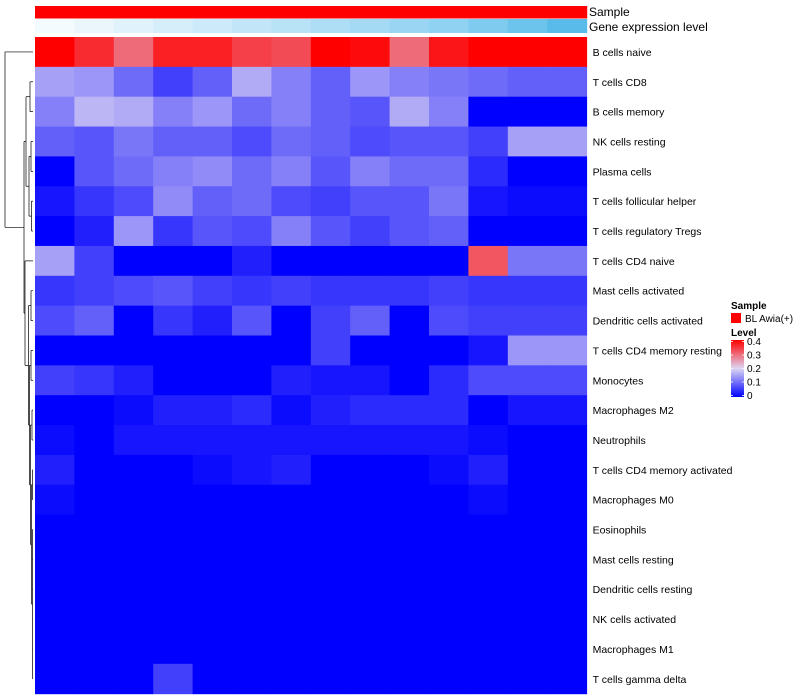 The image size is (800, 700). I want to click on legend-level-colorbar, so click(737, 368).